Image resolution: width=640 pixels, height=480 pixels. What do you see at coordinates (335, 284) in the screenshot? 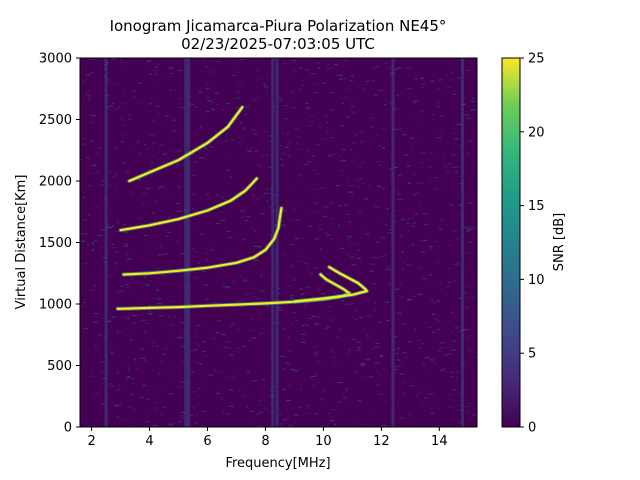
I see `echo-trace` at bounding box center [335, 284].